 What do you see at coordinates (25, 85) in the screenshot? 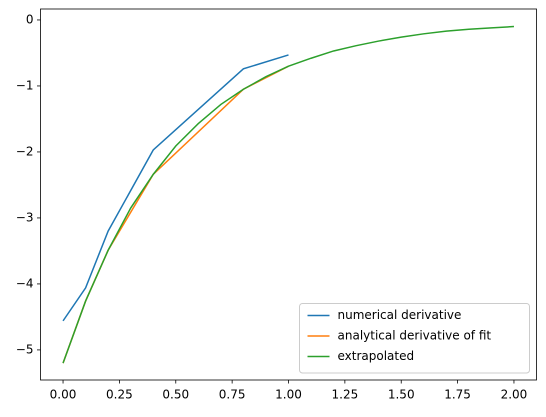
I see `y-tick-label: −1` at bounding box center [25, 85].